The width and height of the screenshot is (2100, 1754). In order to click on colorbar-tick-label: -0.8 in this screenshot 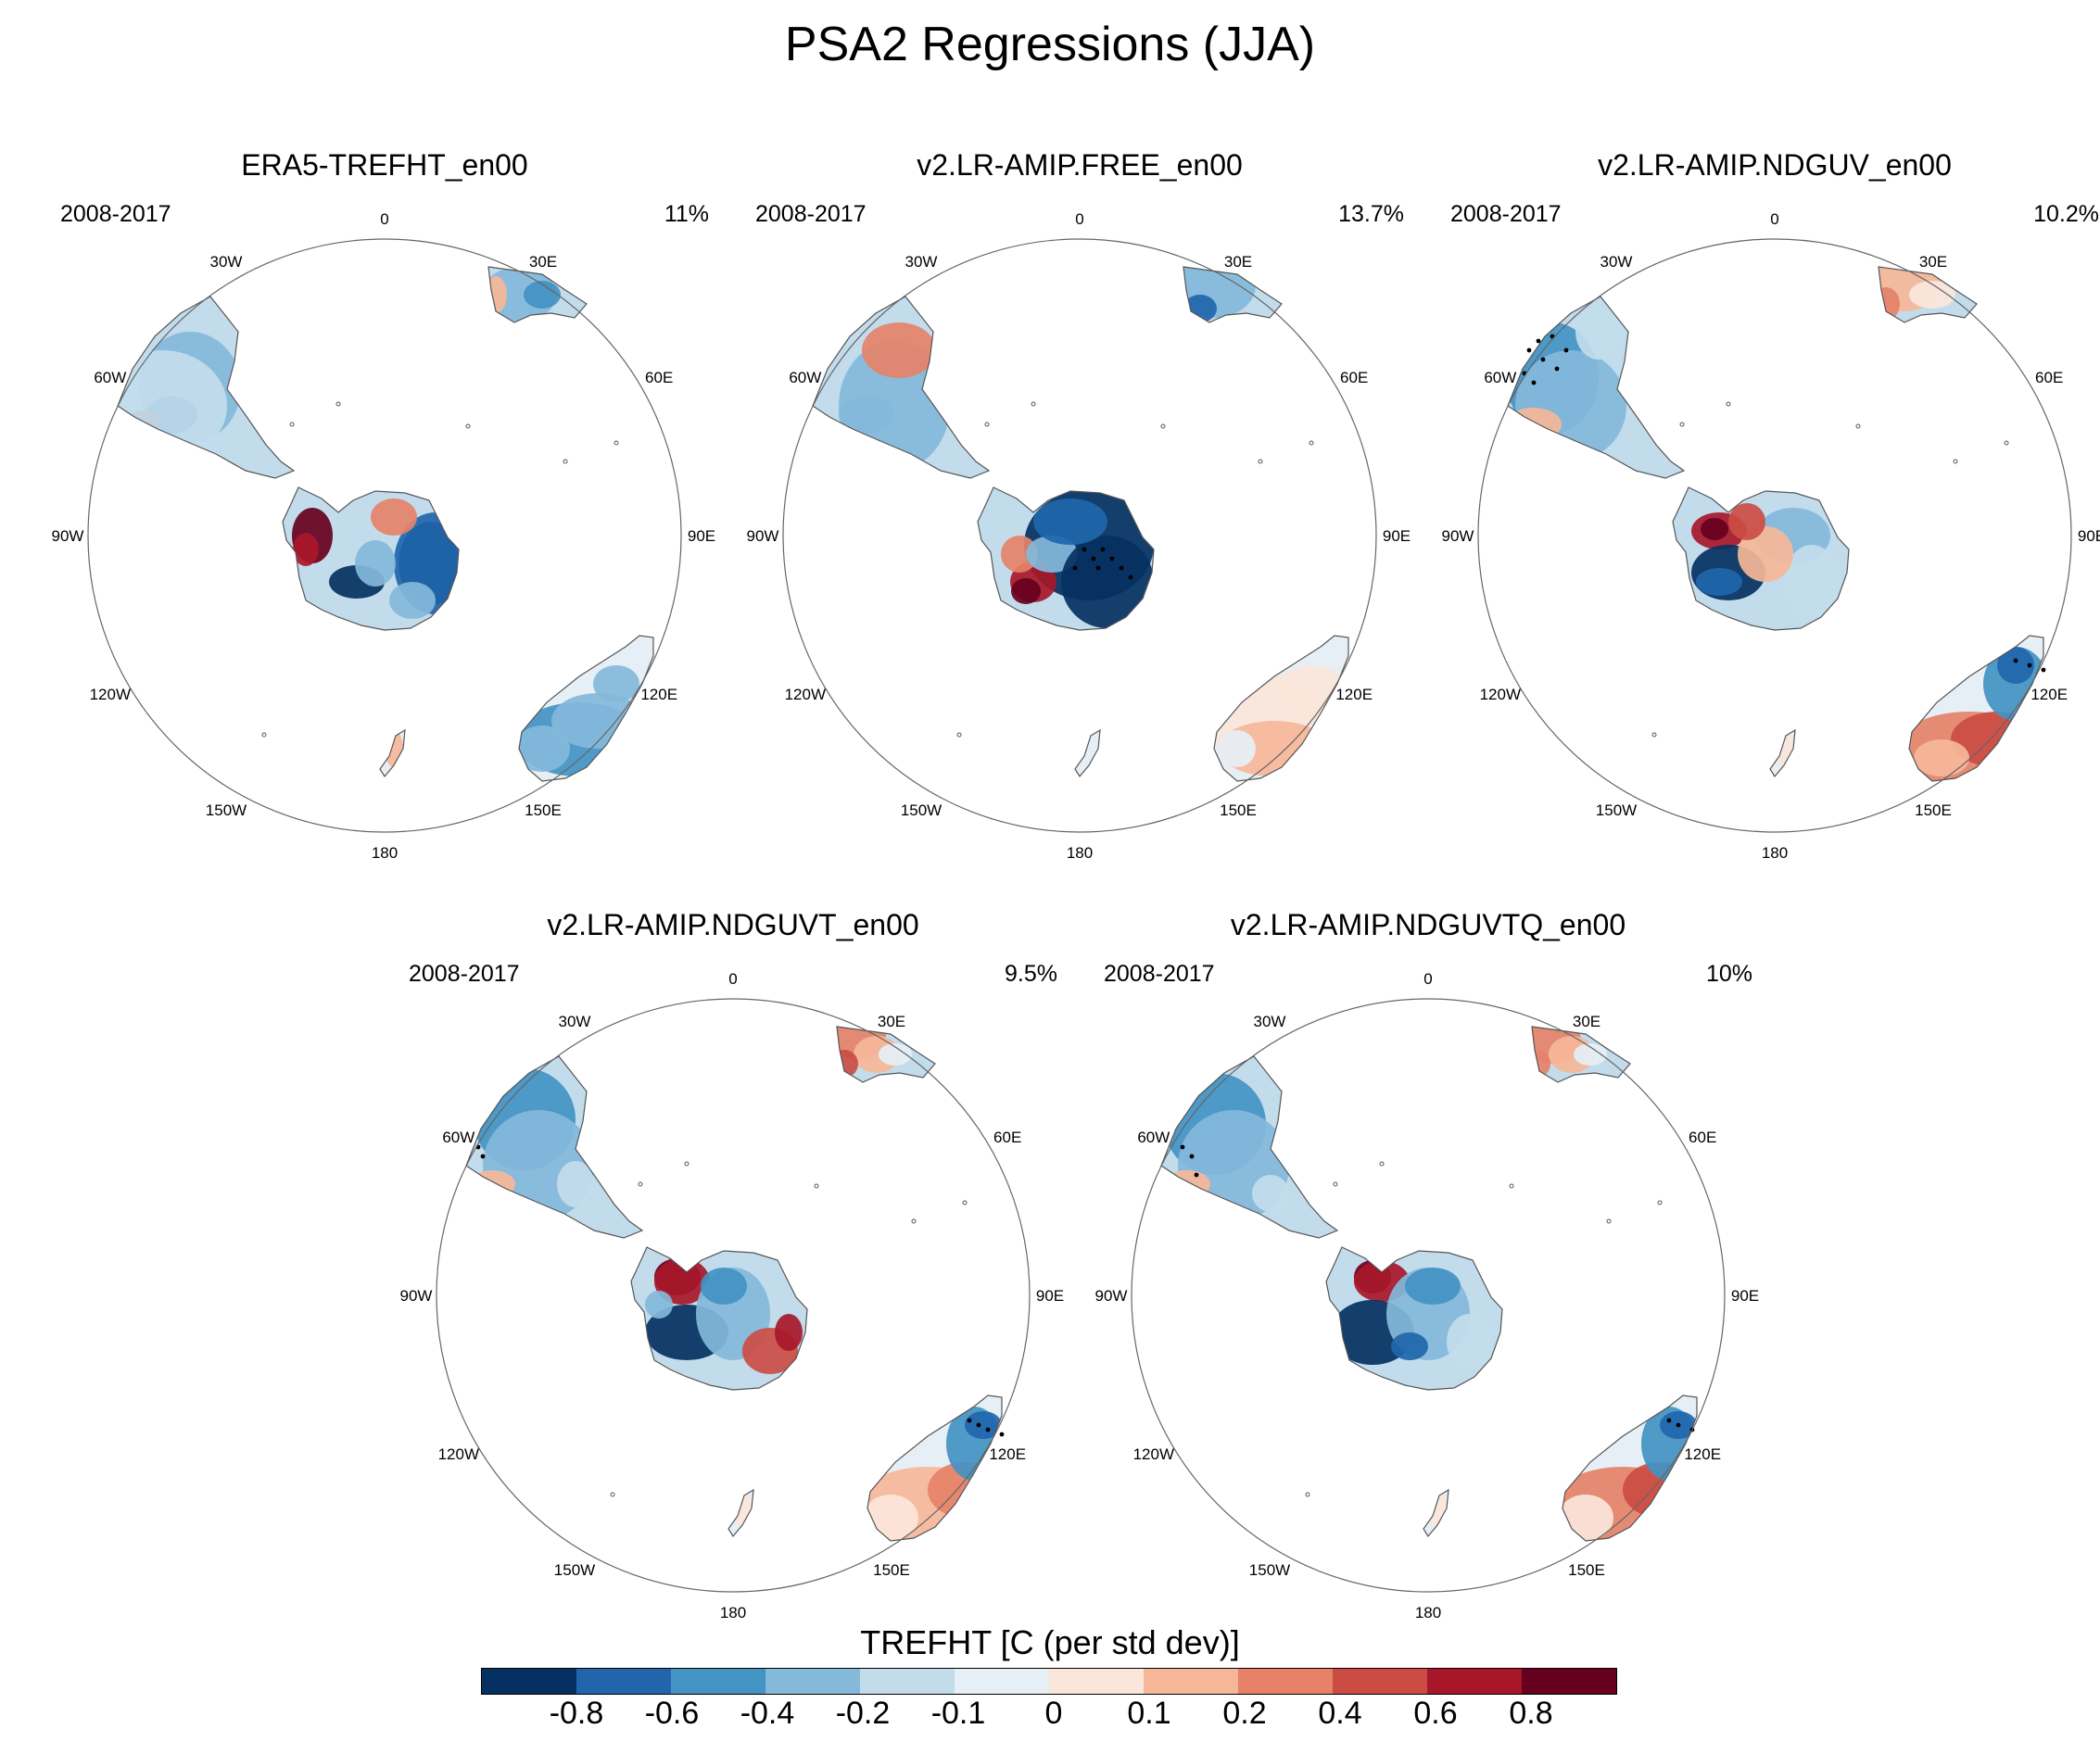, I will do `click(576, 1713)`.